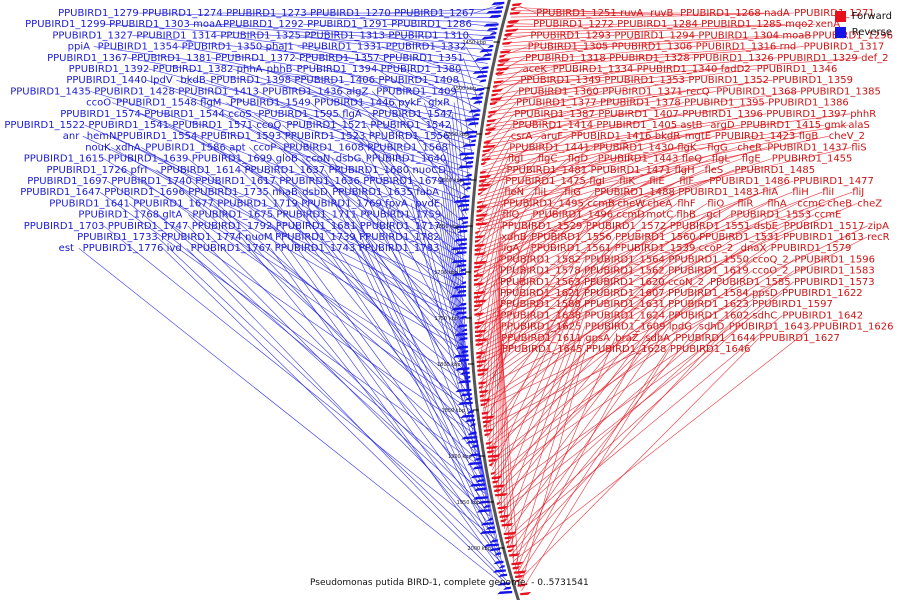 The width and height of the screenshot is (900, 600). Describe the element at coordinates (184, 114) in the screenshot. I see `reverse-gene-label: PPUBIRD1_1544` at that location.